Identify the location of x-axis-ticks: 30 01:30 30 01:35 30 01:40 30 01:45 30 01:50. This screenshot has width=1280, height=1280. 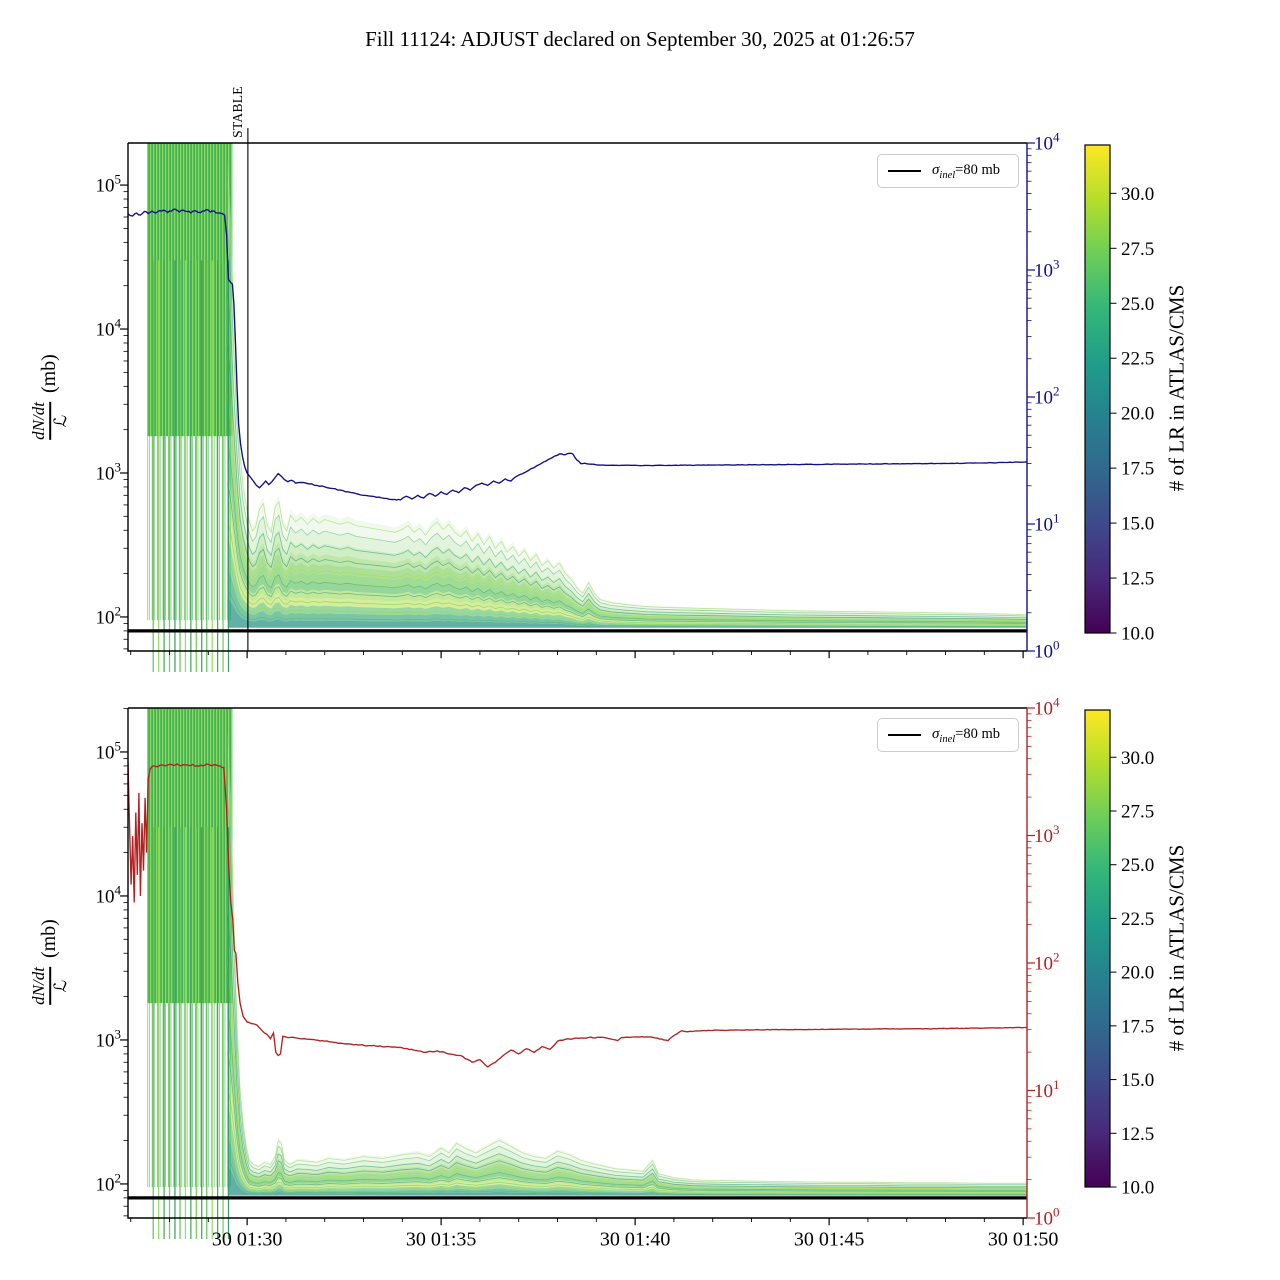
(594, 1234).